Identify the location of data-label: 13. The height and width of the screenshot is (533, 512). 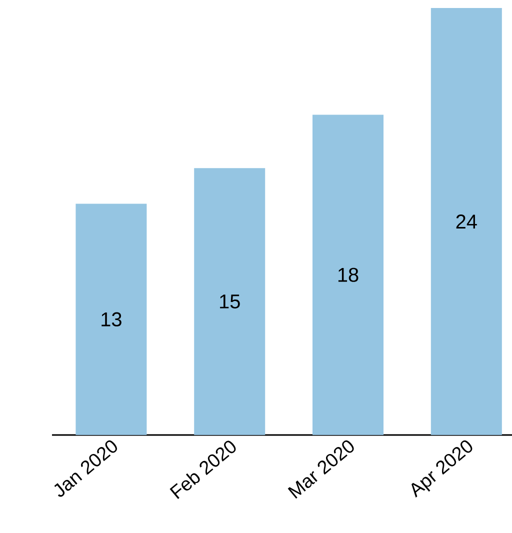
(112, 319).